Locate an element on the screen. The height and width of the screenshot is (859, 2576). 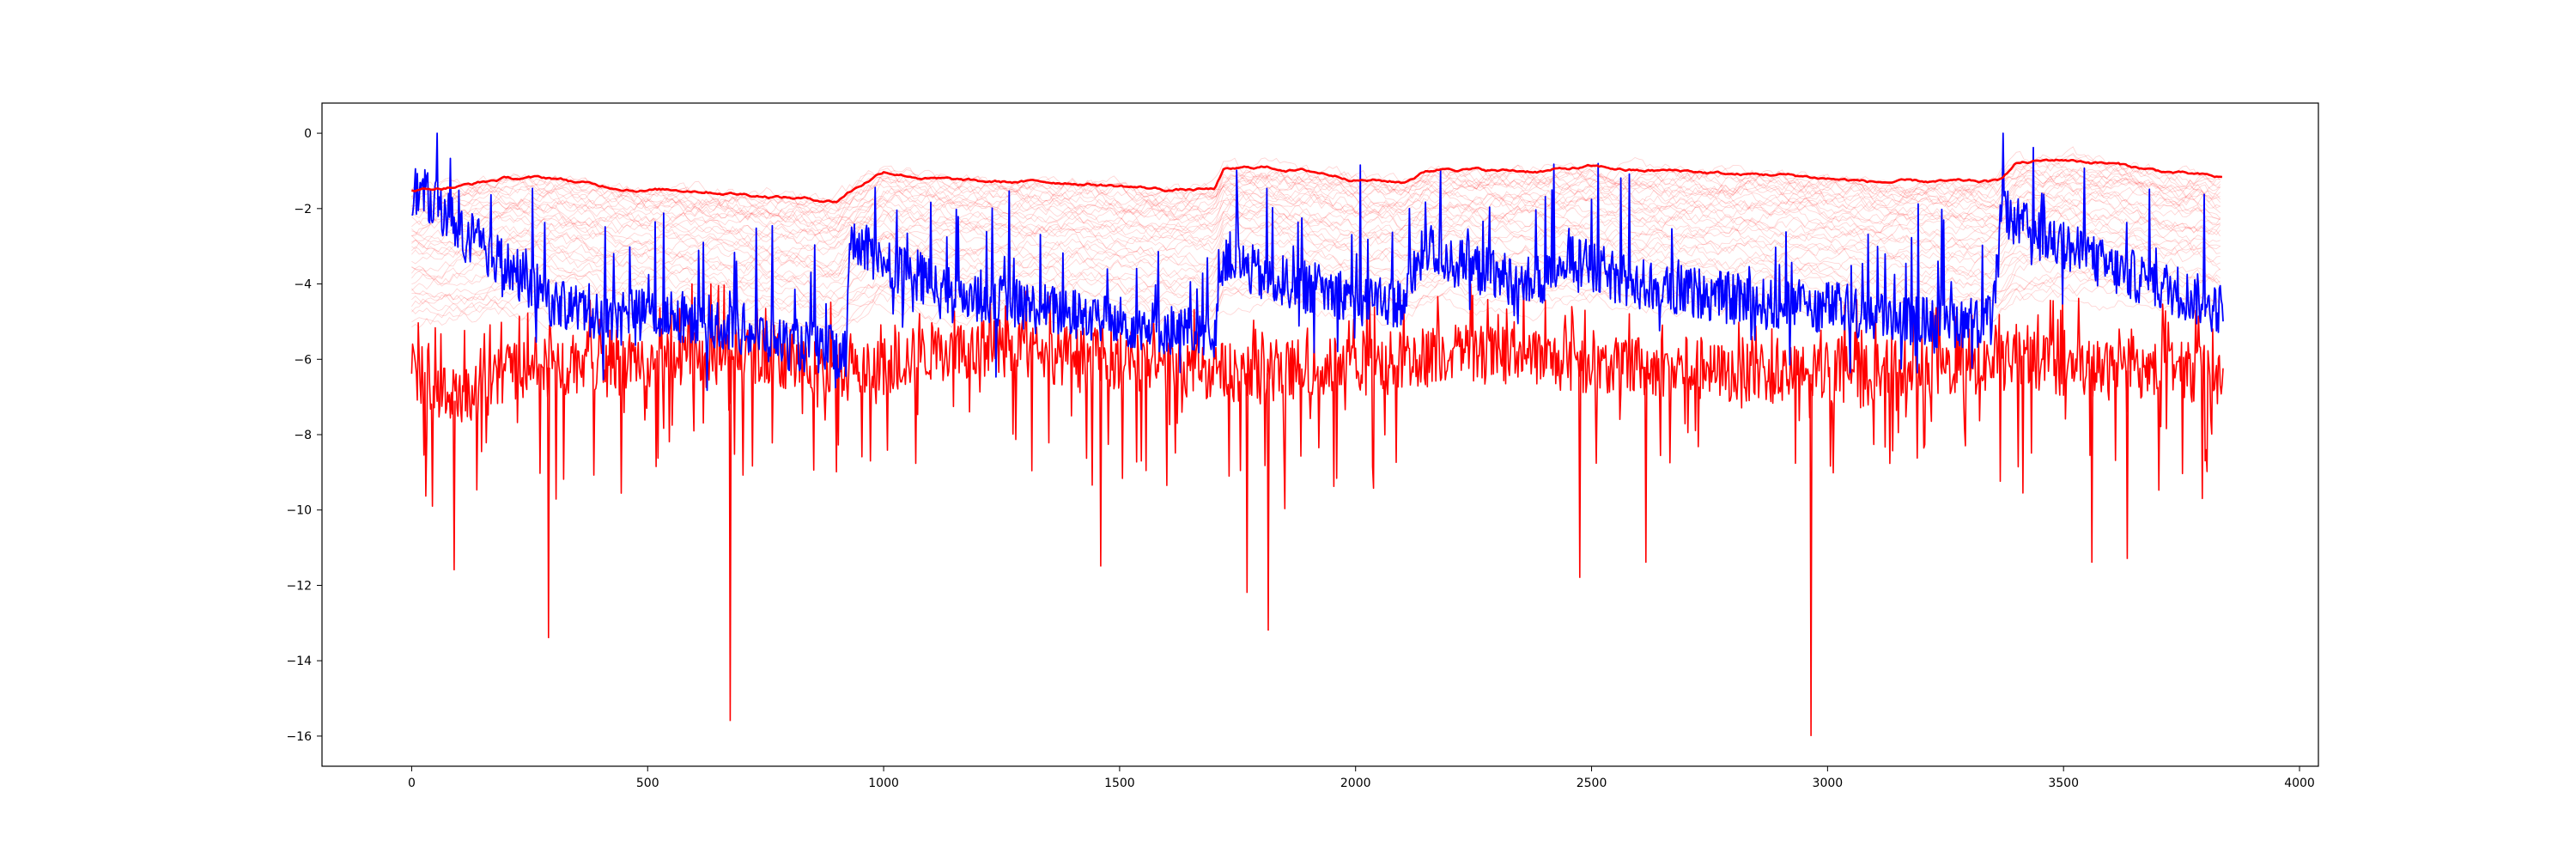
x-tick-label: 2000 is located at coordinates (1356, 783).